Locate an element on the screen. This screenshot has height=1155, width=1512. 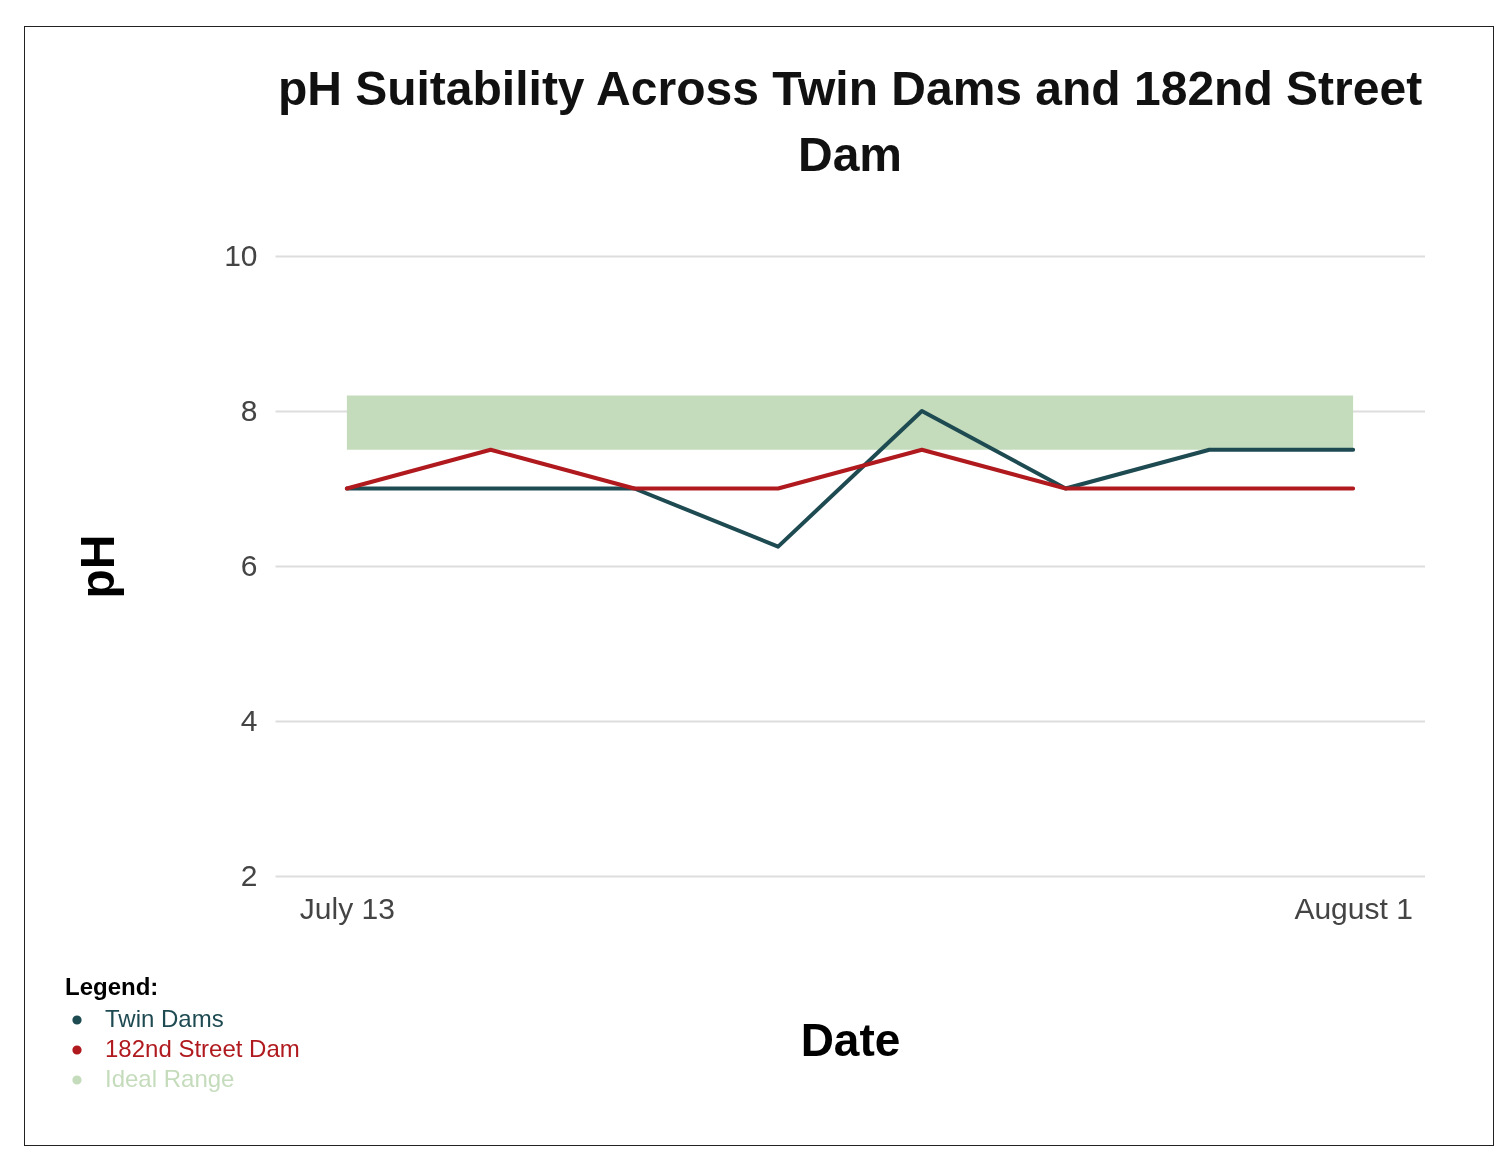
x-tick-label: July 13 is located at coordinates (347, 908).